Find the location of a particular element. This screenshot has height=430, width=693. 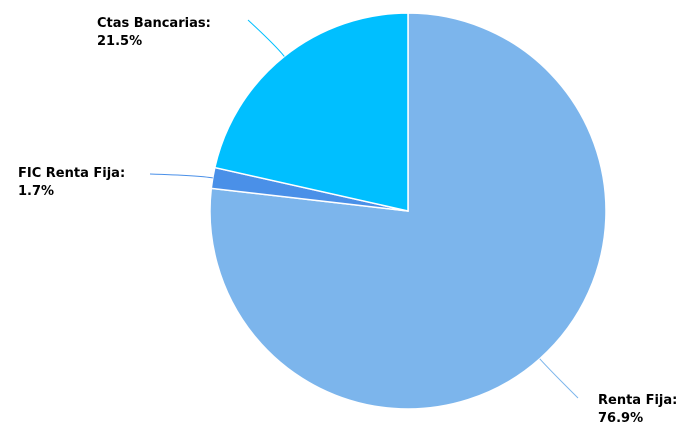

data-label-value-fic-renta-fija: 1.7% is located at coordinates (36, 191).